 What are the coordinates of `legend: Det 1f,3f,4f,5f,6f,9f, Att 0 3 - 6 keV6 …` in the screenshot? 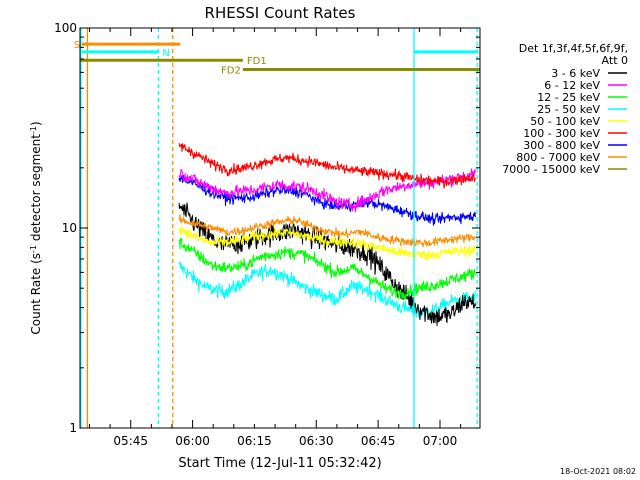 It's located at (565, 109).